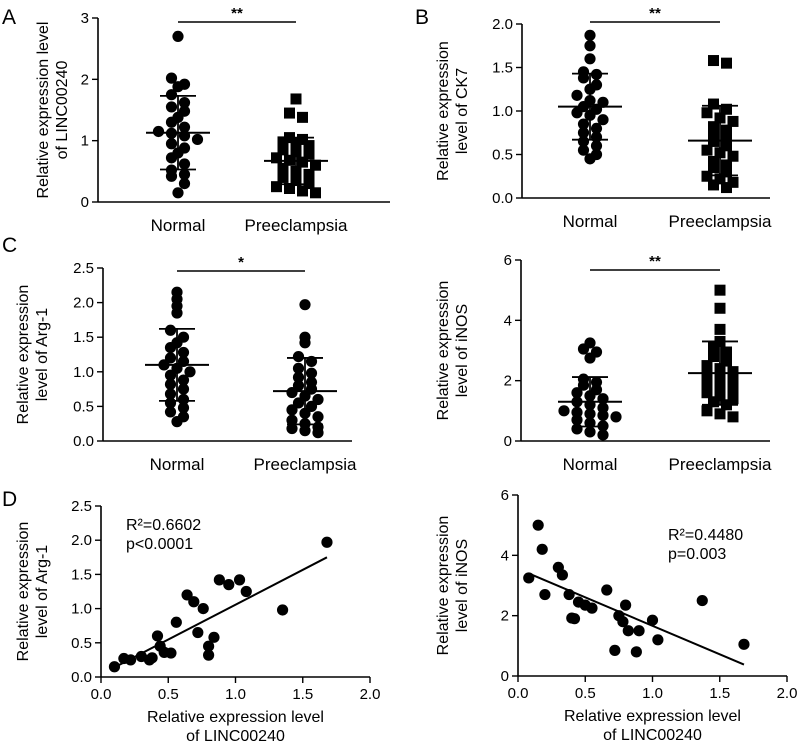 The width and height of the screenshot is (797, 743). What do you see at coordinates (655, 261) in the screenshot?
I see `significance-mark: **` at bounding box center [655, 261].